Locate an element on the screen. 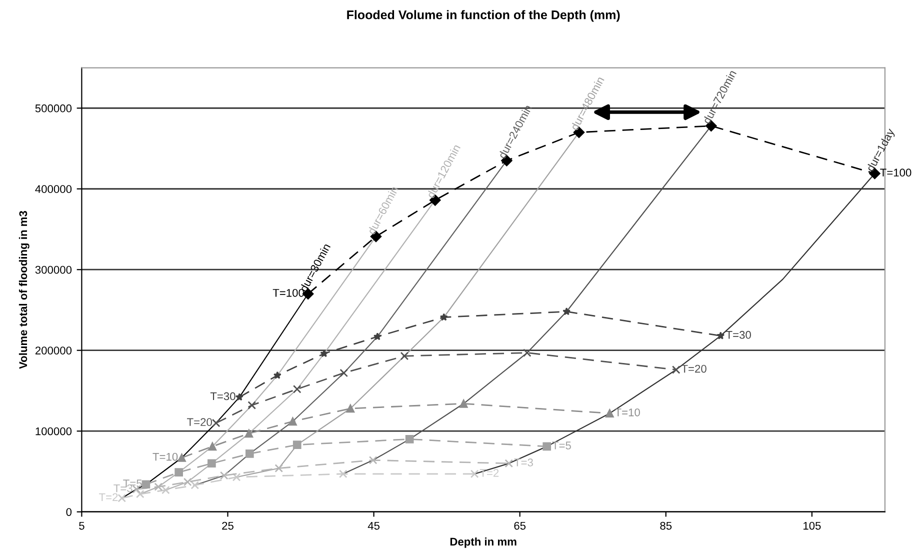 This screenshot has height=560, width=918. series-label: T=30 is located at coordinates (223, 396).